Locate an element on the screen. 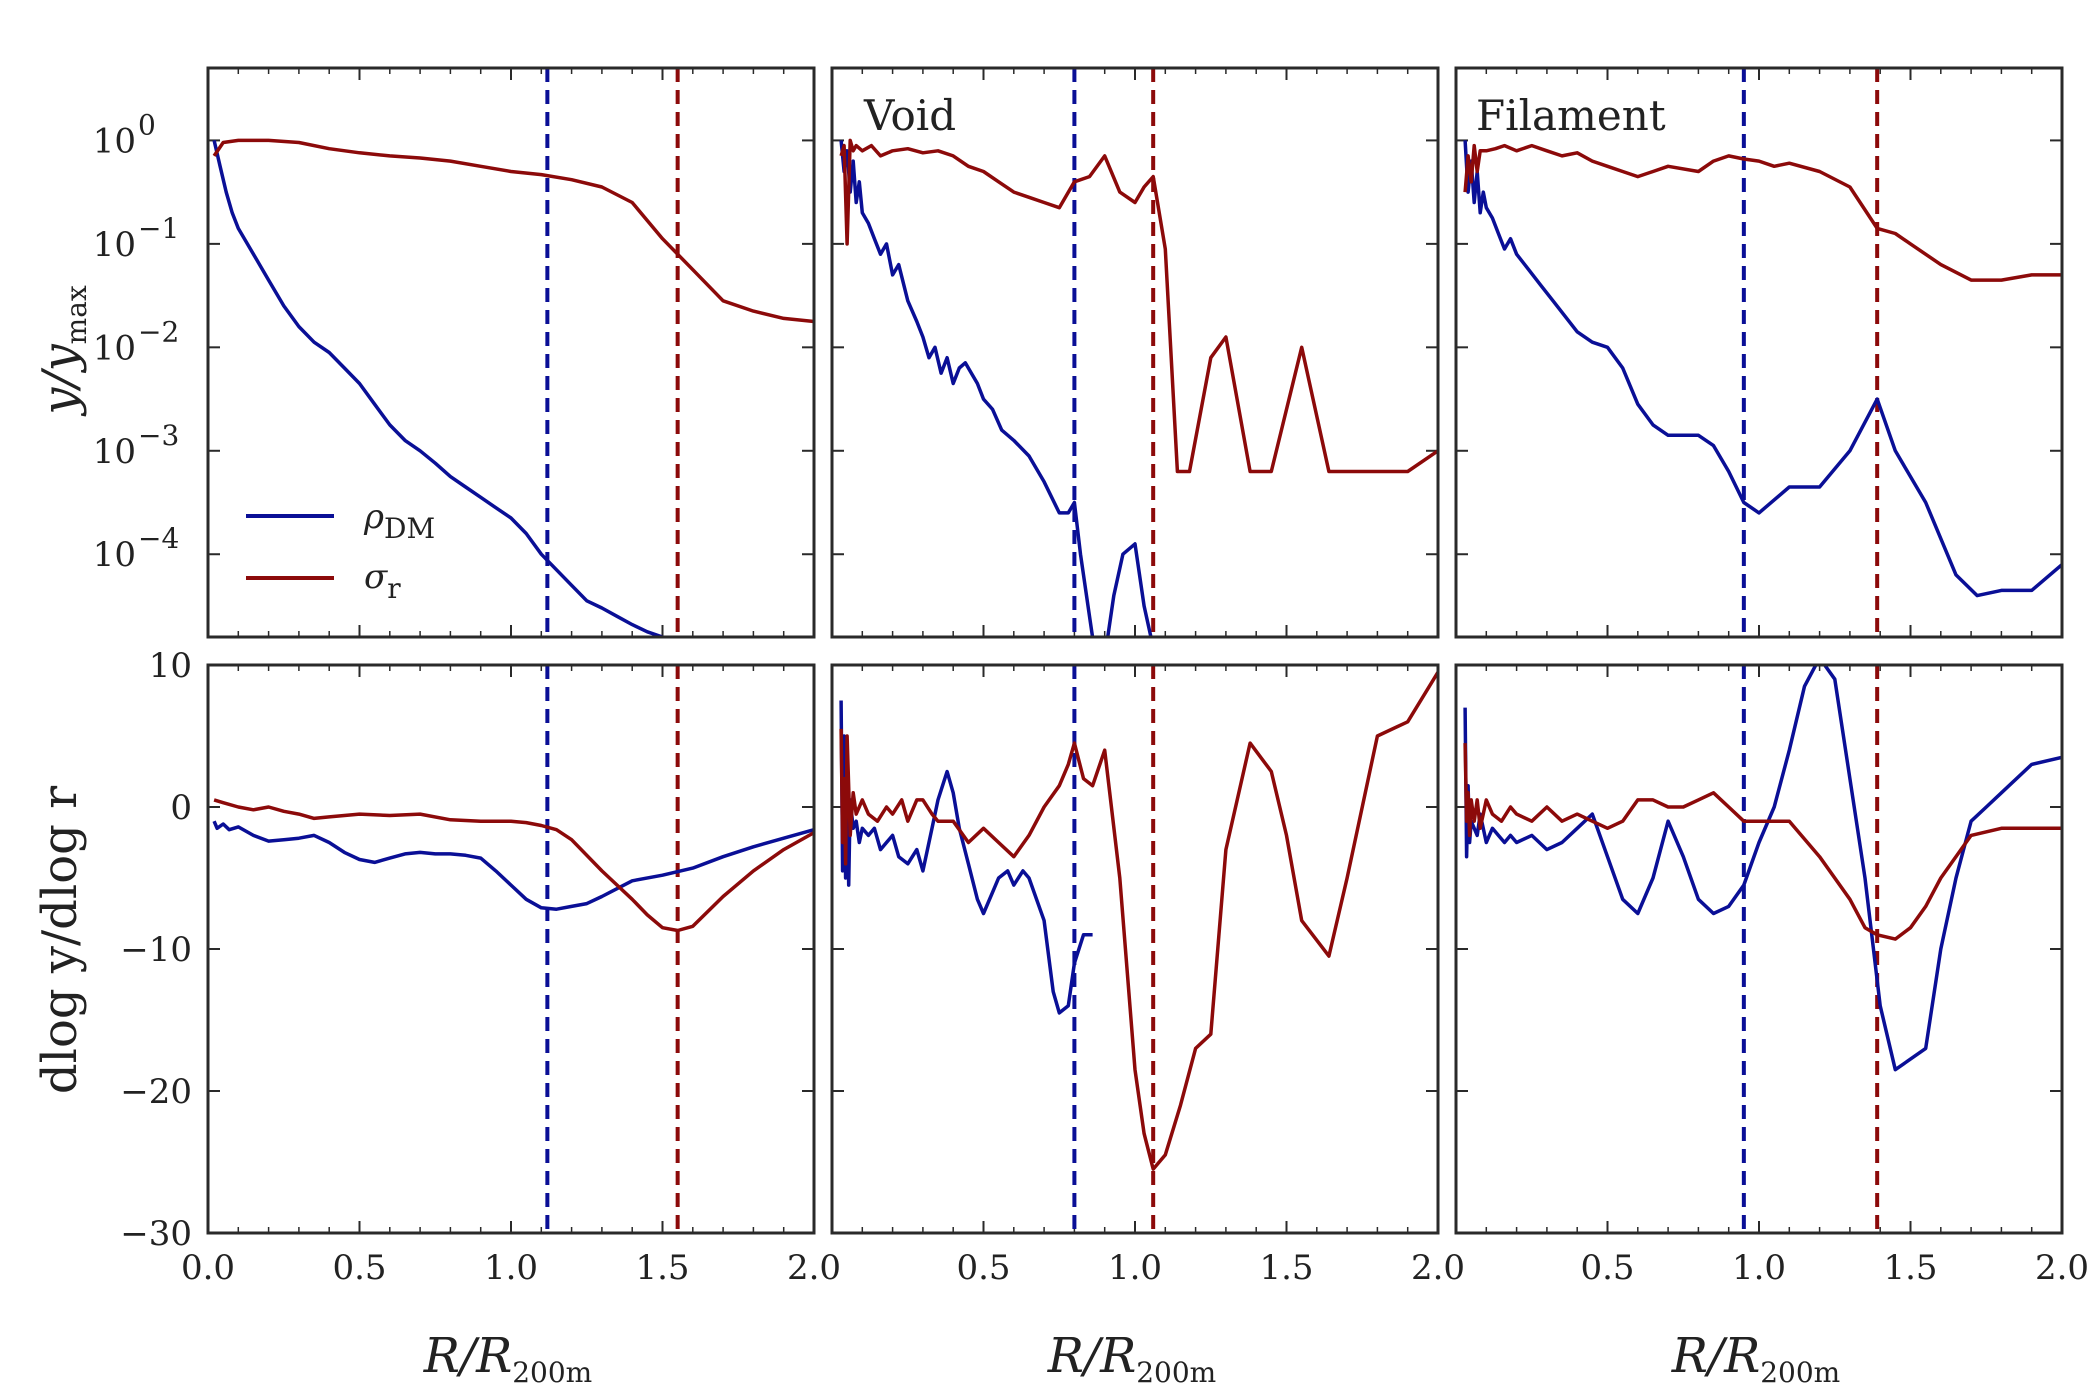 This screenshot has width=2100, height=1400. ylabel-bottom: dlog y/dlog r is located at coordinates (60, 940).